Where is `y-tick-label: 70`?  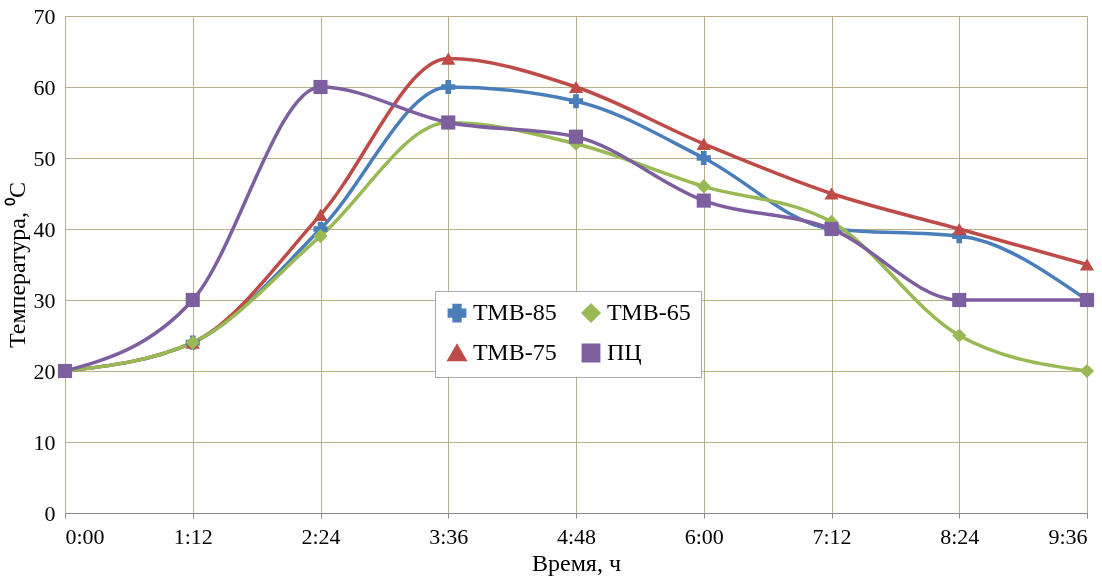 y-tick-label: 70 is located at coordinates (44, 16).